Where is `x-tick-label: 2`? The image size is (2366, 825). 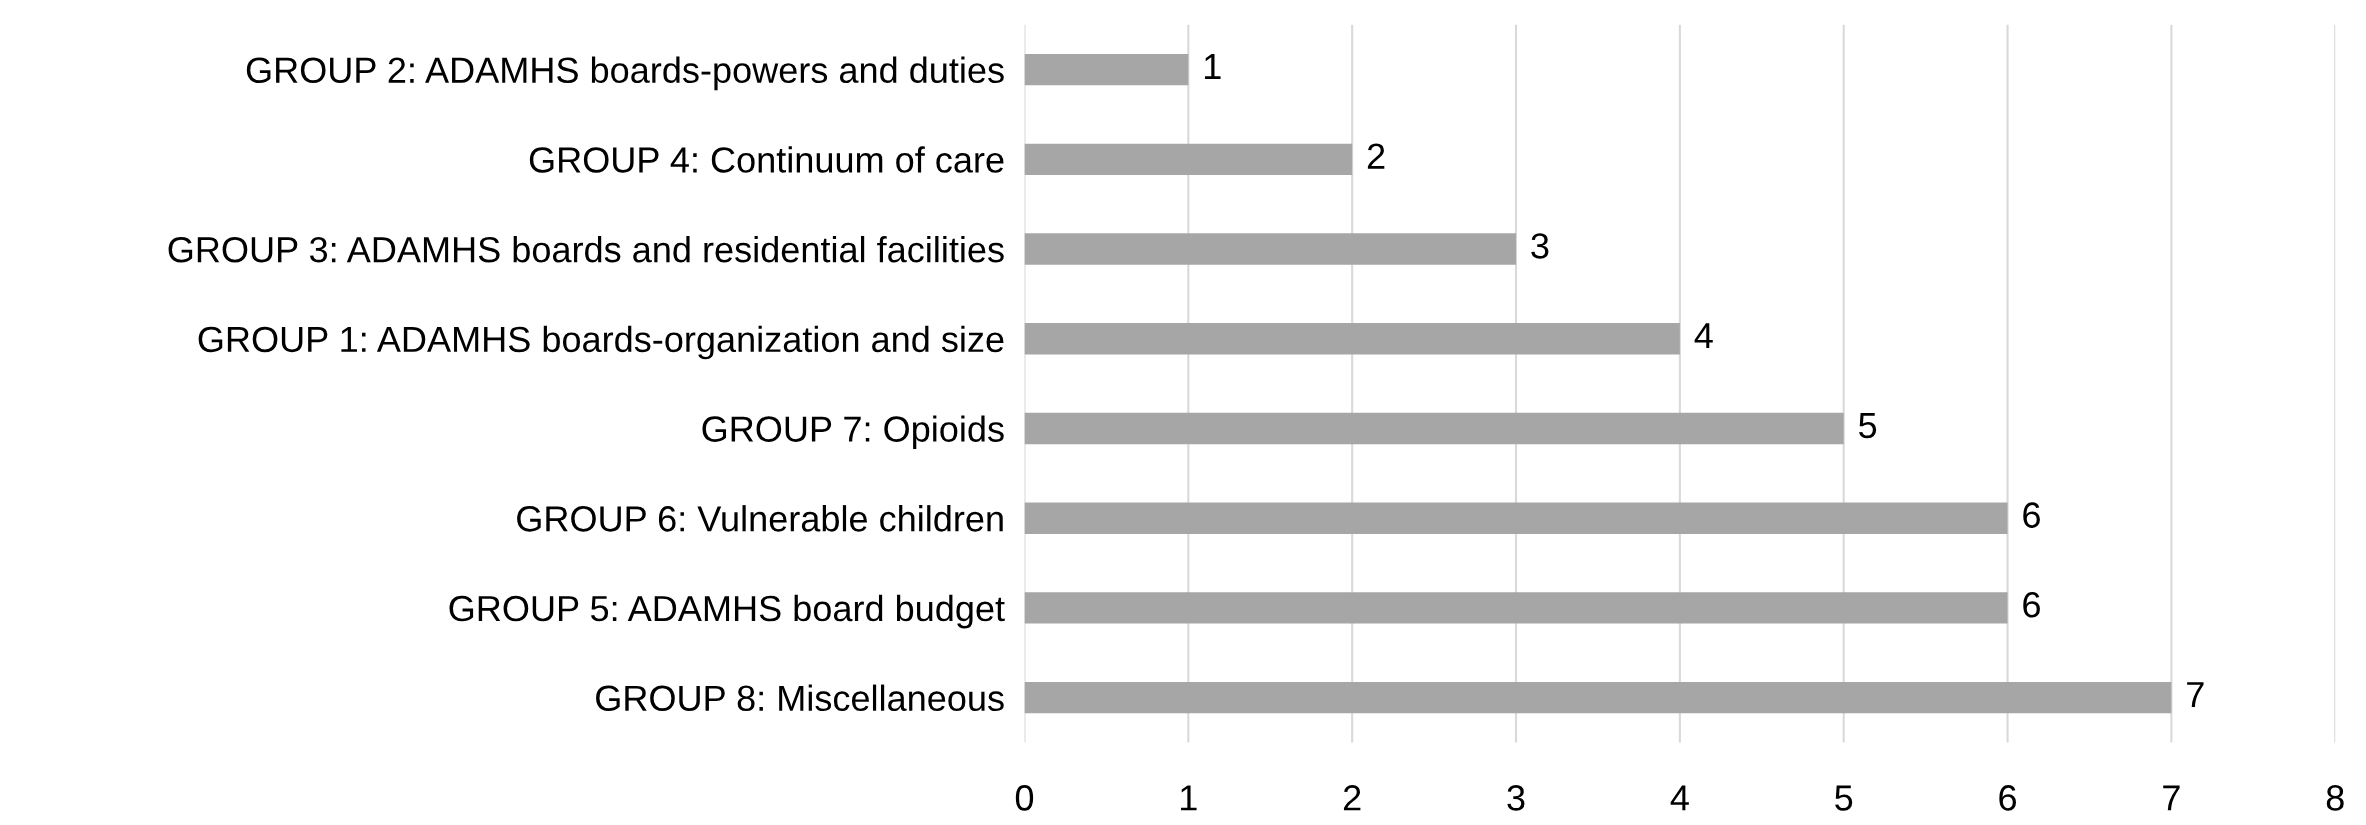 x-tick-label: 2 is located at coordinates (1352, 798).